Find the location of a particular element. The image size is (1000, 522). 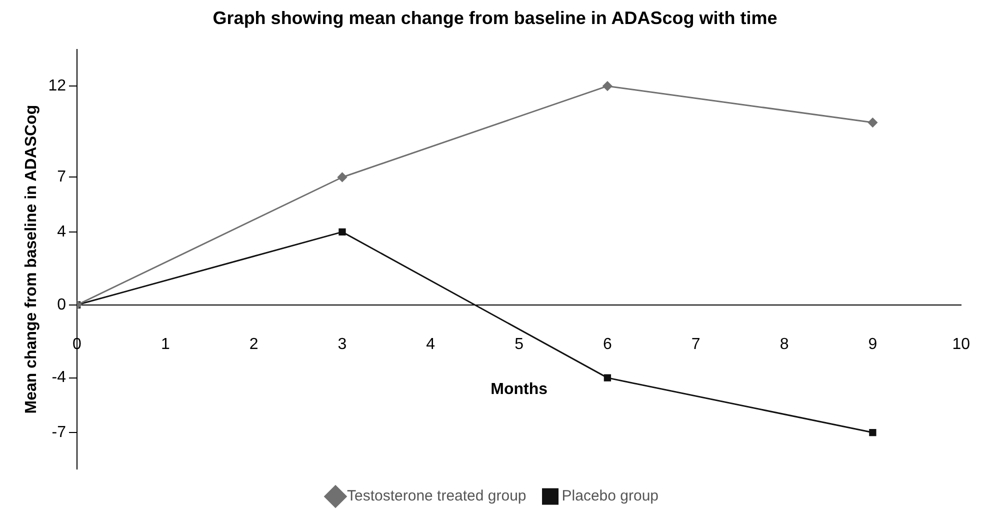

y-tick-label: -4 is located at coordinates (59, 377).